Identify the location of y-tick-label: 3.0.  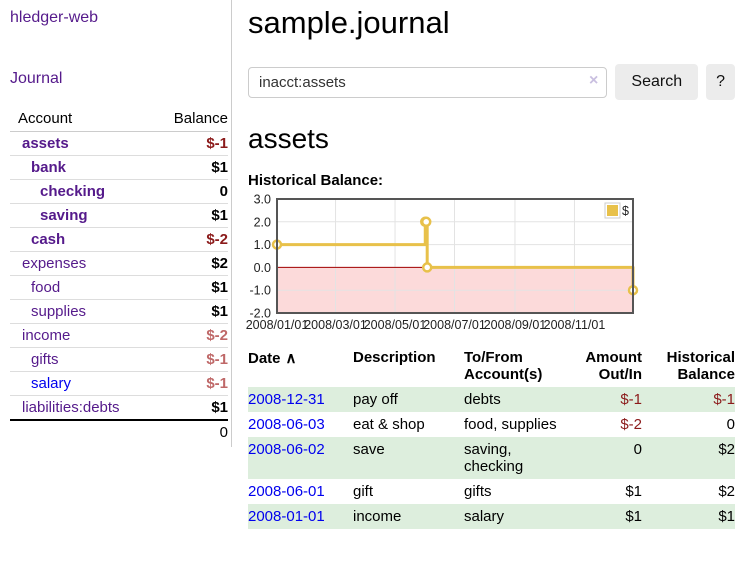
(262, 200).